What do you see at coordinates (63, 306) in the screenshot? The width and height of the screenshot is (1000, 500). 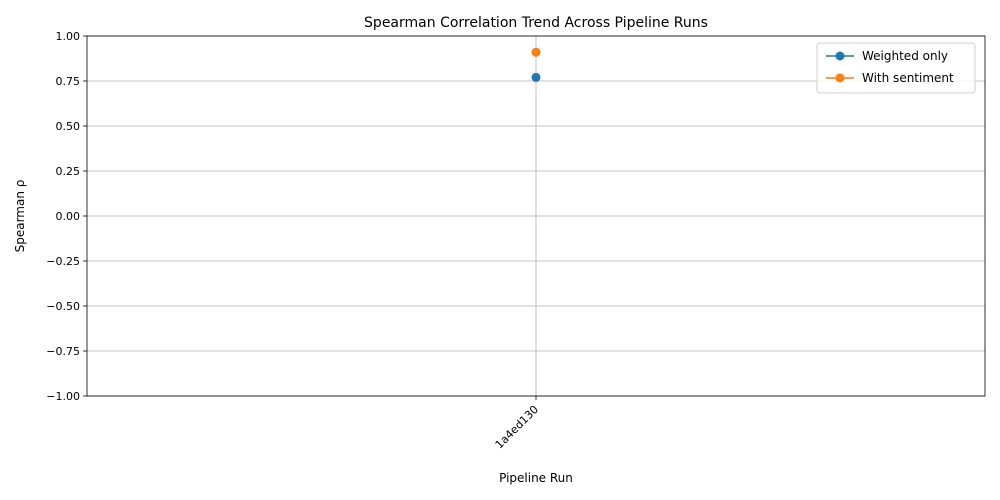 I see `y-tick-label: −0.50` at bounding box center [63, 306].